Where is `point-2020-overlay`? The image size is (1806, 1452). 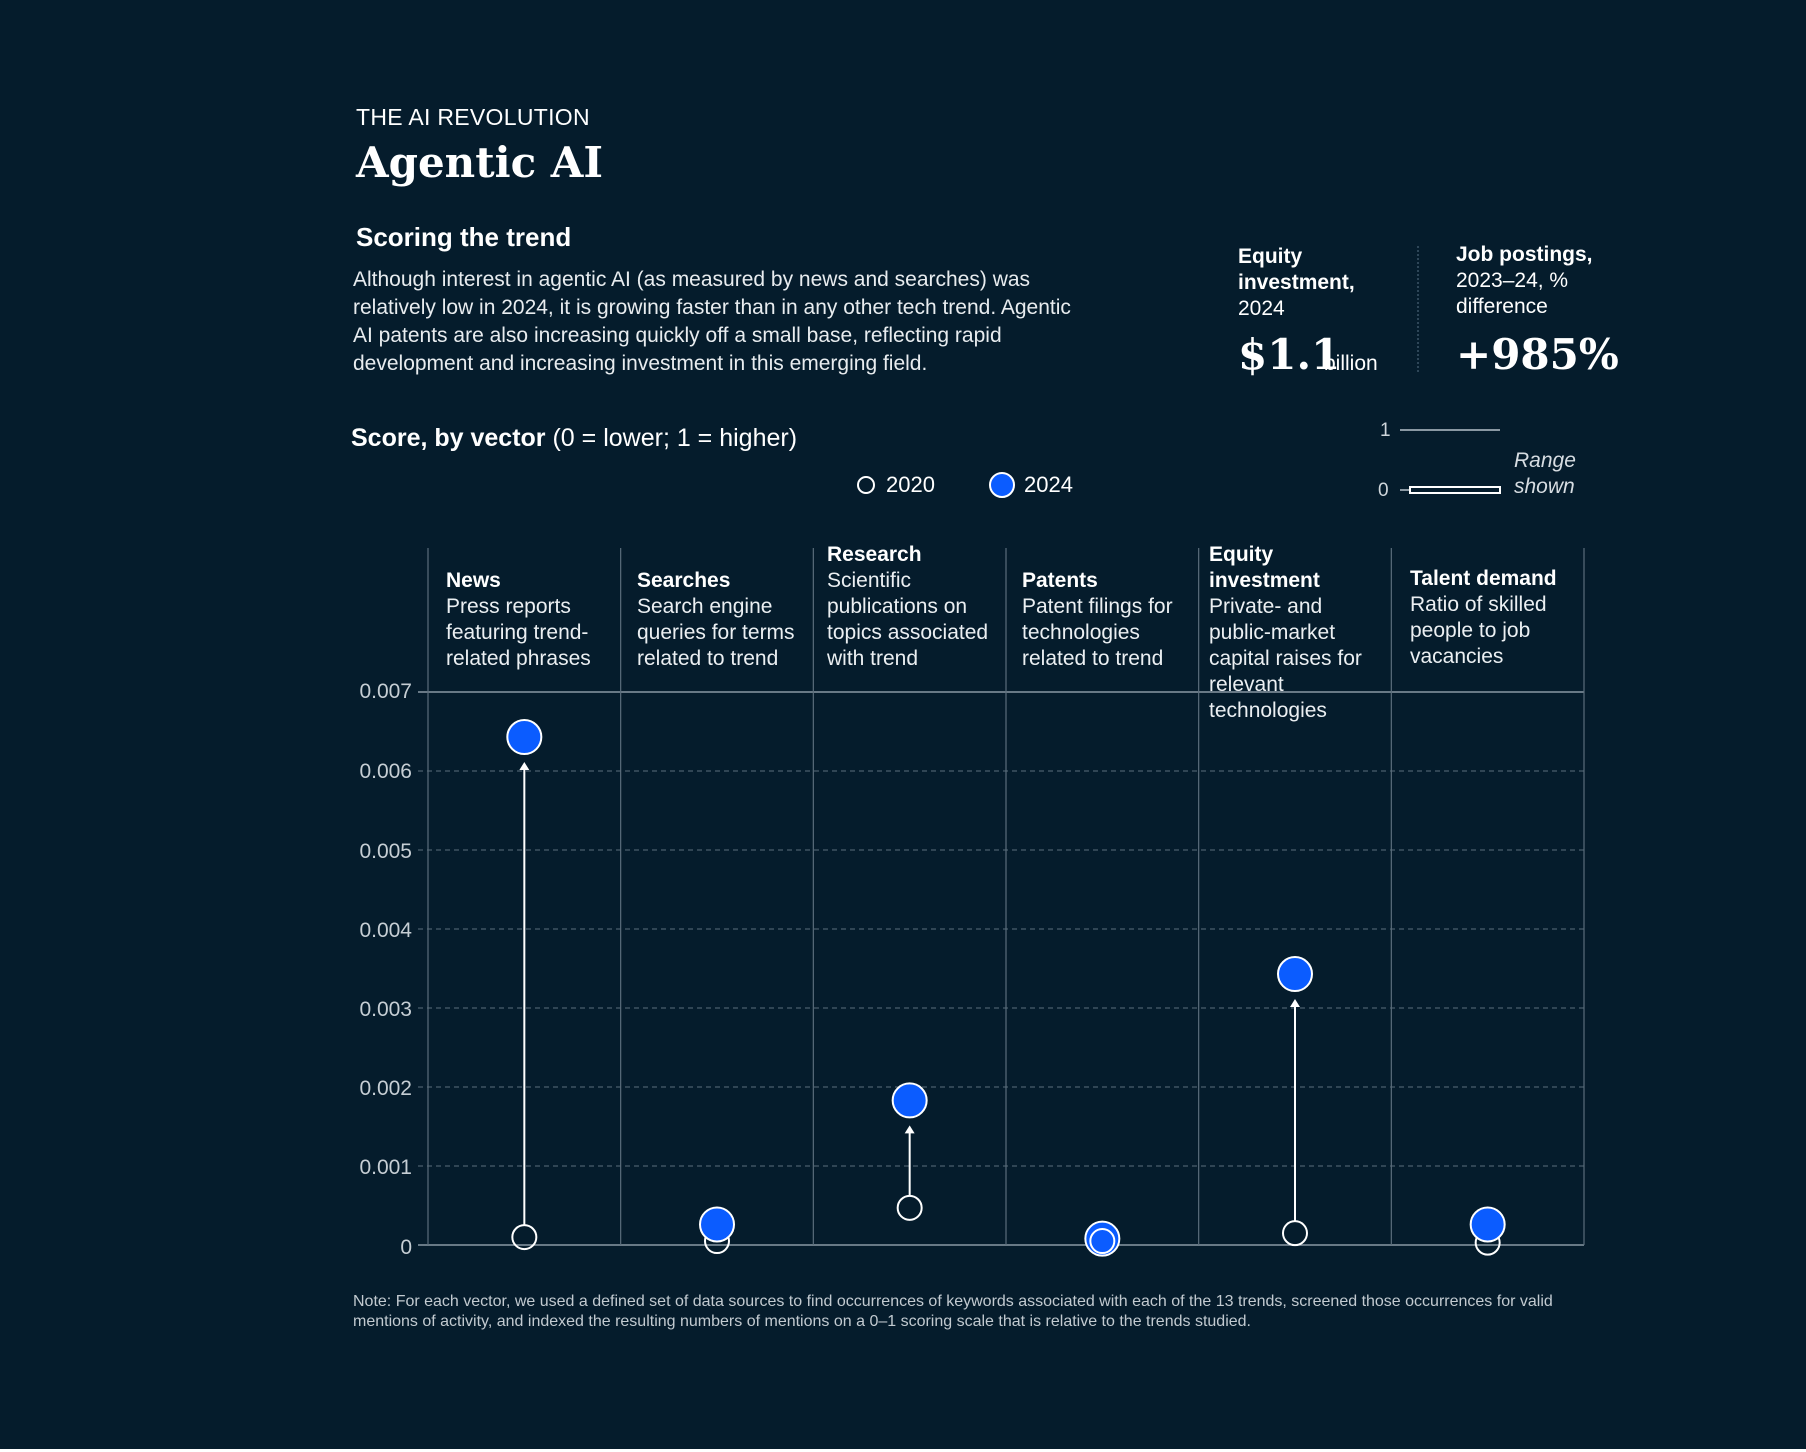 point-2020-overlay is located at coordinates (1102, 1241).